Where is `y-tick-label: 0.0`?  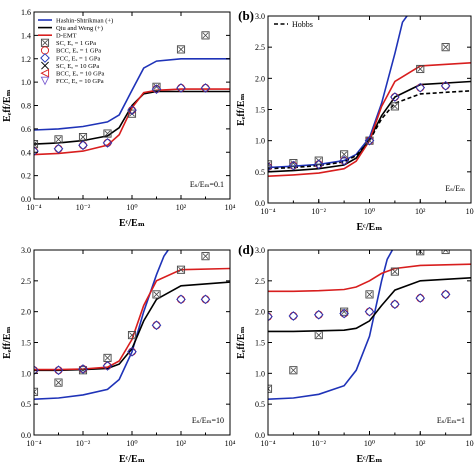
y-tick-label: 0.0 is located at coordinates (260, 203).